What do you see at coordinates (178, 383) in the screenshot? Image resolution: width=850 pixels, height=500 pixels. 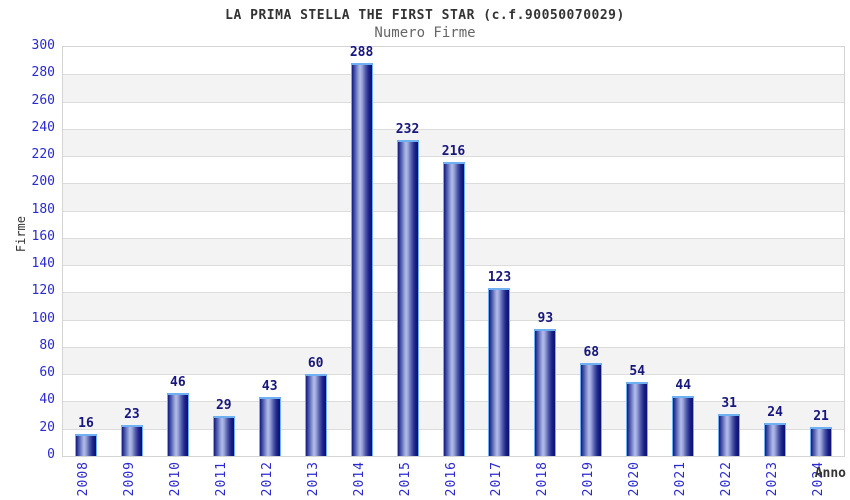 I see `bar-value-label: 46` at bounding box center [178, 383].